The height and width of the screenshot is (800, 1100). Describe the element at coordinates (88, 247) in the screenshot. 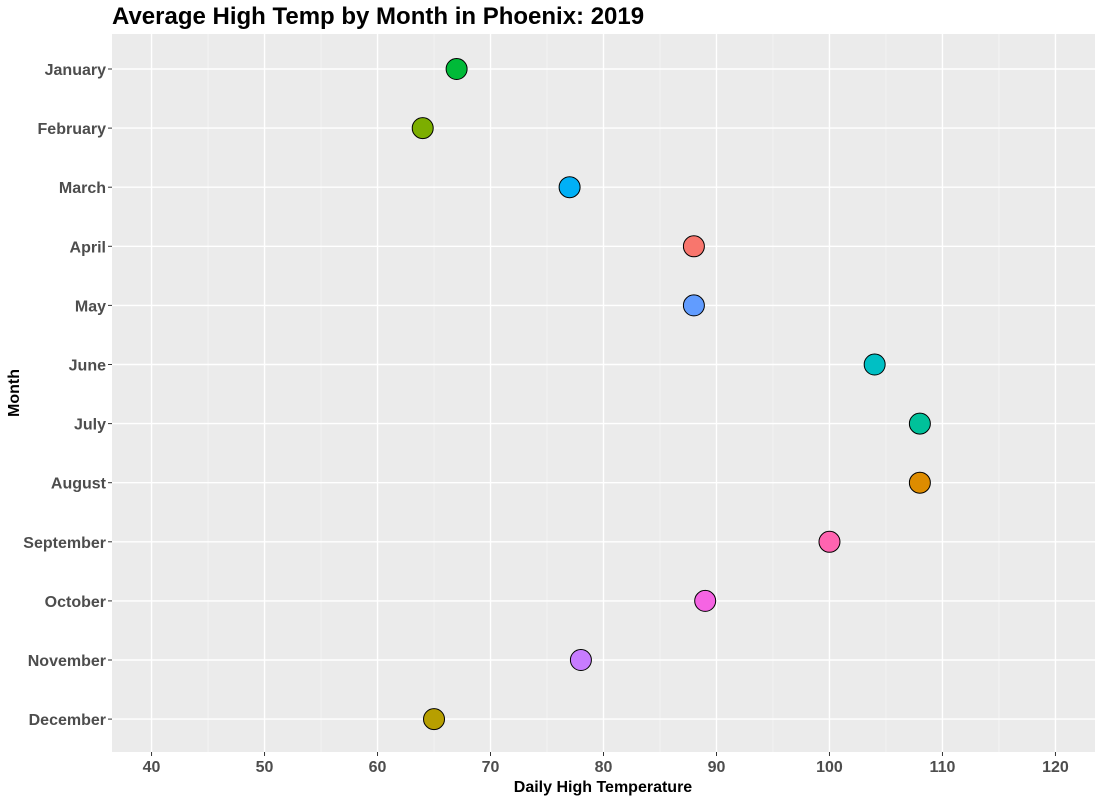

I see `y-tick-label: April` at that location.